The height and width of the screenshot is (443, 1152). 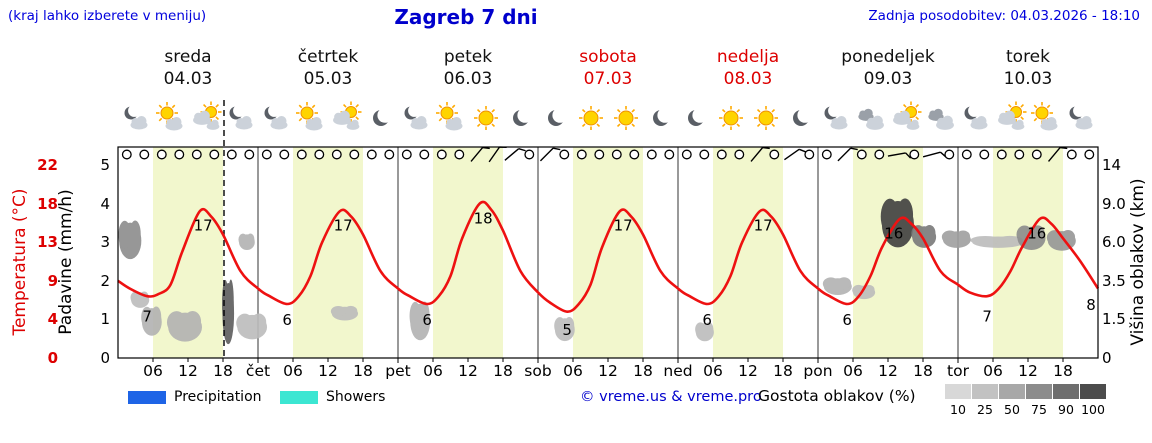 What do you see at coordinates (105, 242) in the screenshot?
I see `precipitation-tick-label: 3` at bounding box center [105, 242].